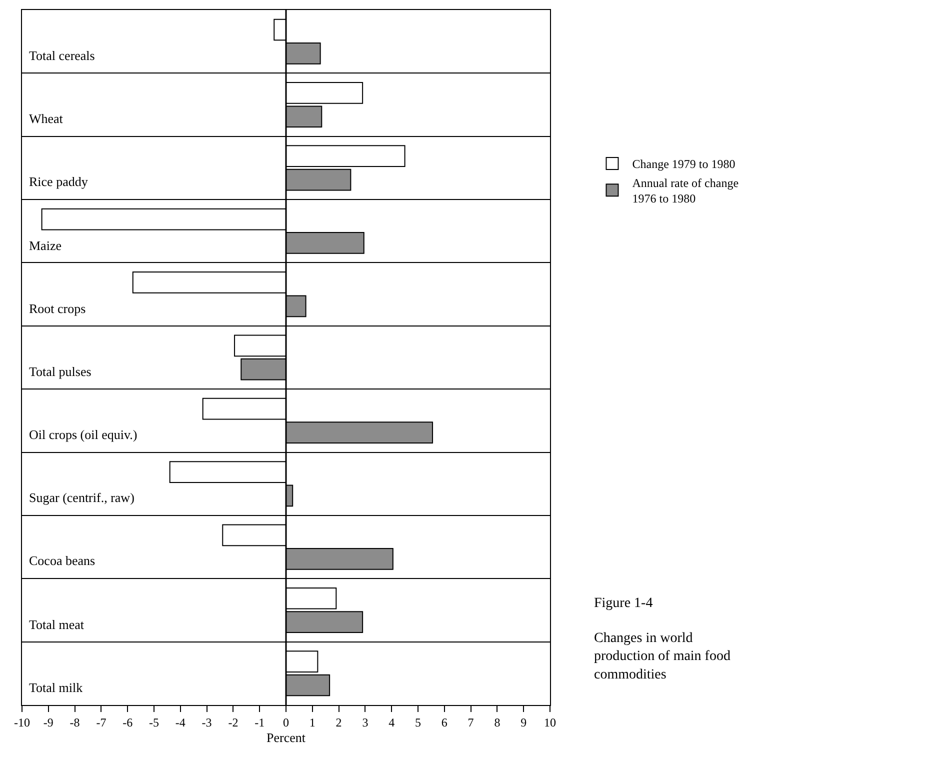  Describe the element at coordinates (312, 722) in the screenshot. I see `x-tick-label: 1` at that location.